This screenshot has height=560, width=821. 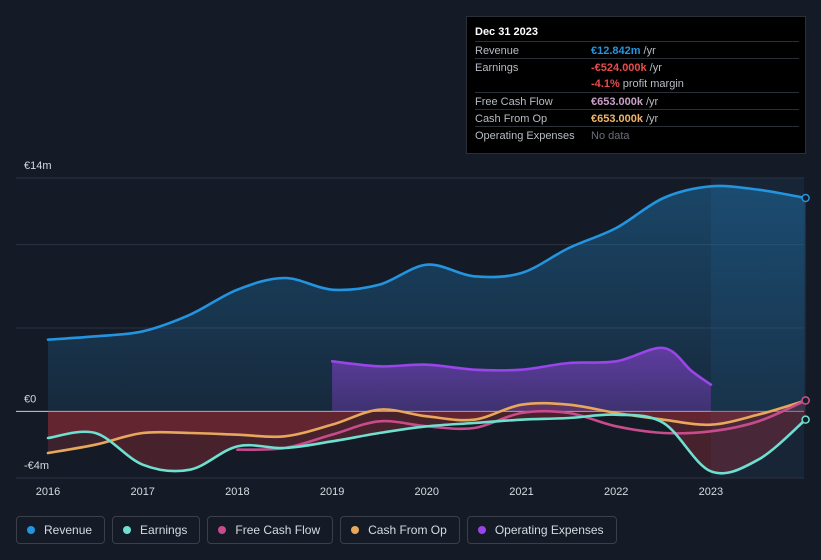 I want to click on y-tick-label: €0, so click(x=30, y=399).